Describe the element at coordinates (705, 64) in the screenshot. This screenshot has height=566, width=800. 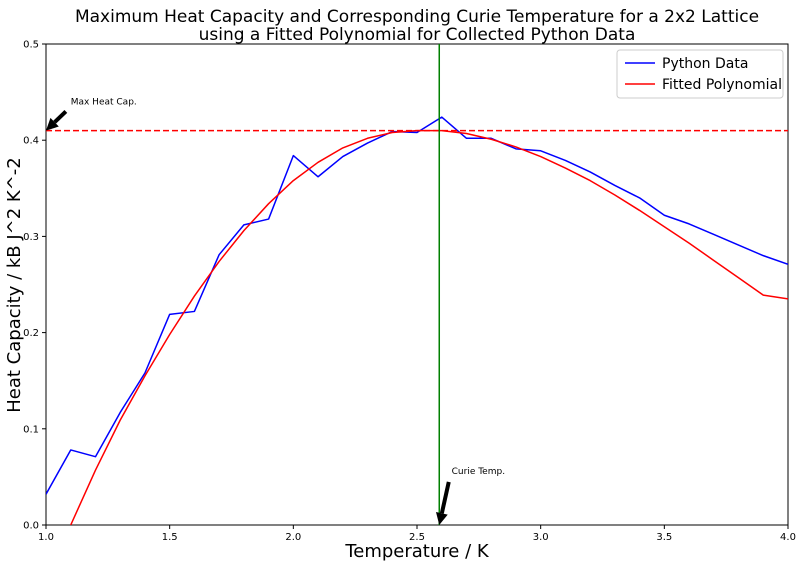
I see `legend-label-python-data: Python Data` at that location.